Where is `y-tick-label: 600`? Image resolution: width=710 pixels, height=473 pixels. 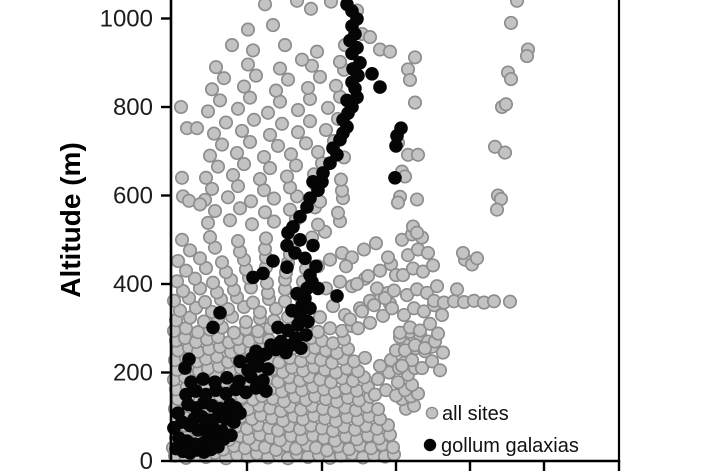 y-tick-label: 600 is located at coordinates (133, 196).